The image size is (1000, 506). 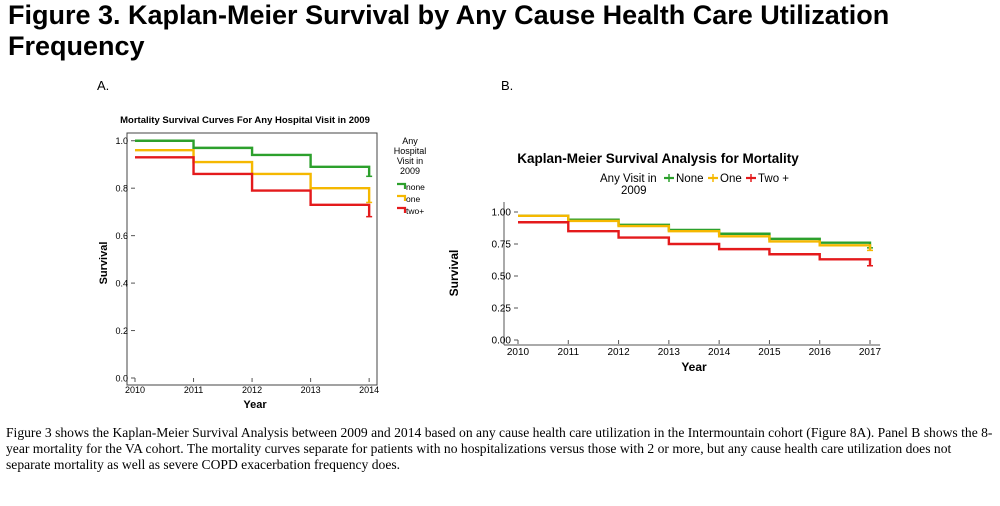 What do you see at coordinates (103, 85) in the screenshot?
I see `panel-a-label: A.` at bounding box center [103, 85].